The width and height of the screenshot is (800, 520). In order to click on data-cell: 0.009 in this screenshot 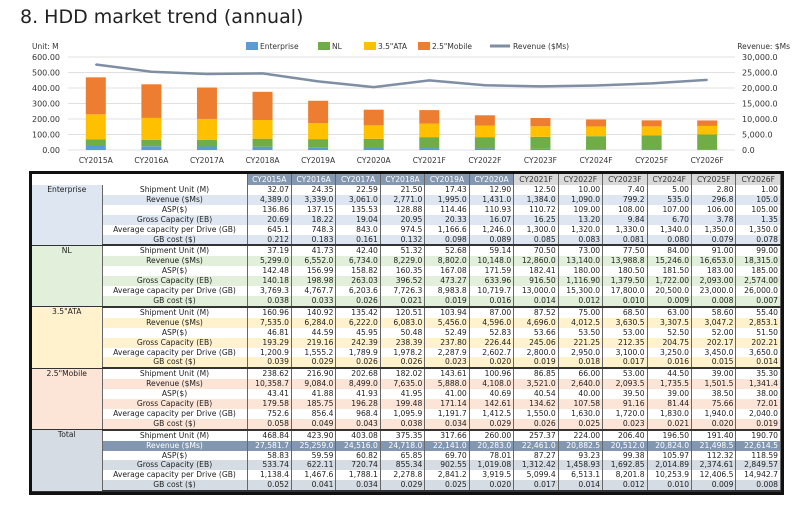, I will do `click(670, 301)`.